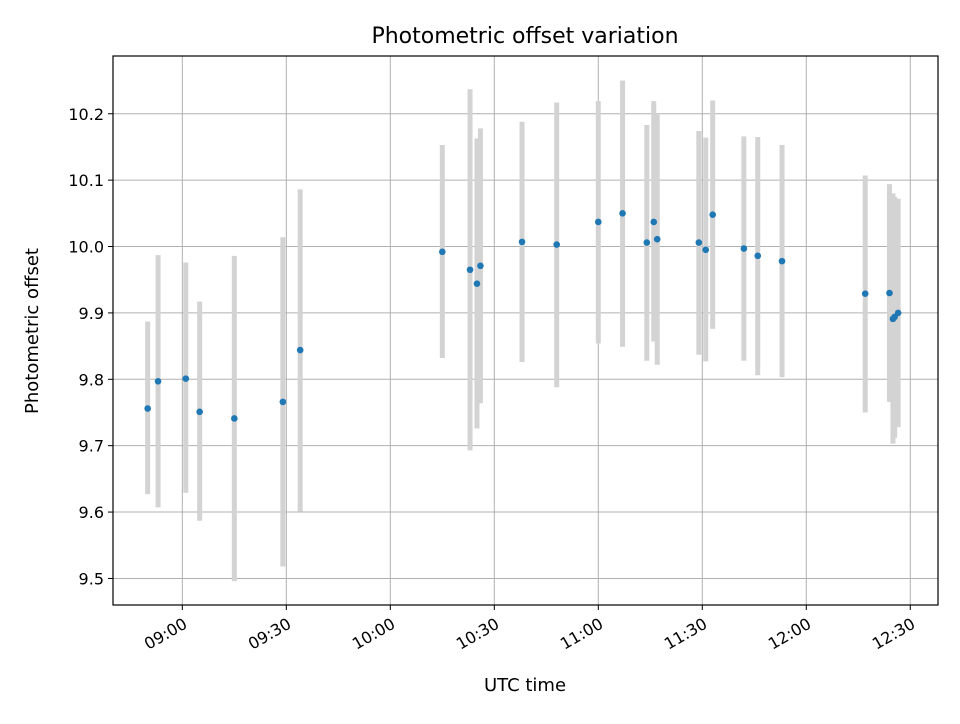  Describe the element at coordinates (91, 512) in the screenshot. I see `y-tick-label: 9.6` at that location.